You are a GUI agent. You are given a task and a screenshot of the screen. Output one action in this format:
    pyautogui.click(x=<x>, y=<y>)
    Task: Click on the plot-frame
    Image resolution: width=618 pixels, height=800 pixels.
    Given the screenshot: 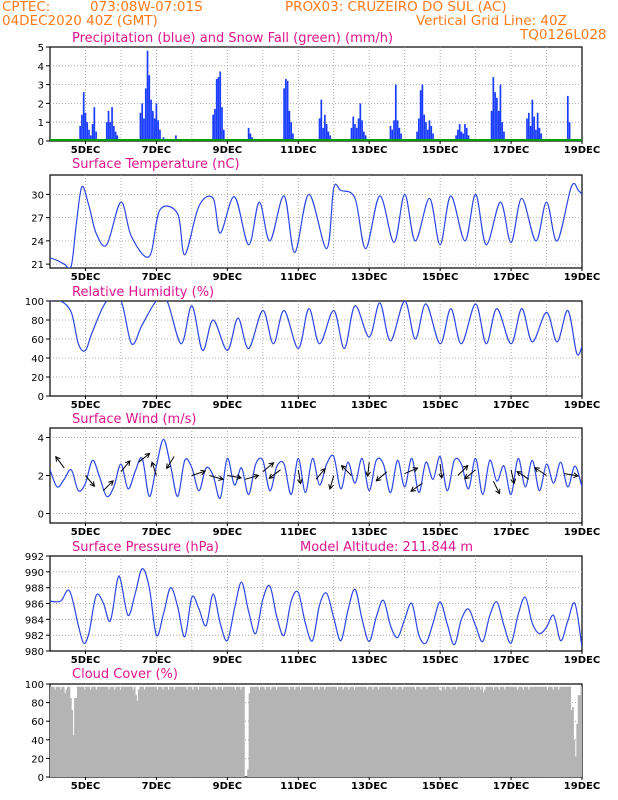 What is the action you would take?
    pyautogui.click(x=316, y=475)
    